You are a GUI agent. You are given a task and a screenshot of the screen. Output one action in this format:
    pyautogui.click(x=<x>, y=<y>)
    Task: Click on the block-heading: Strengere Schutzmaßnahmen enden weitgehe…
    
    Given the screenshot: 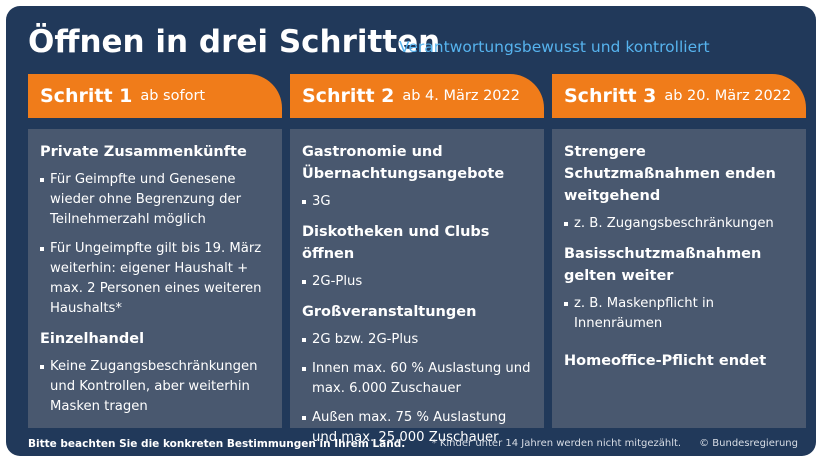 What is the action you would take?
    pyautogui.click(x=670, y=174)
    